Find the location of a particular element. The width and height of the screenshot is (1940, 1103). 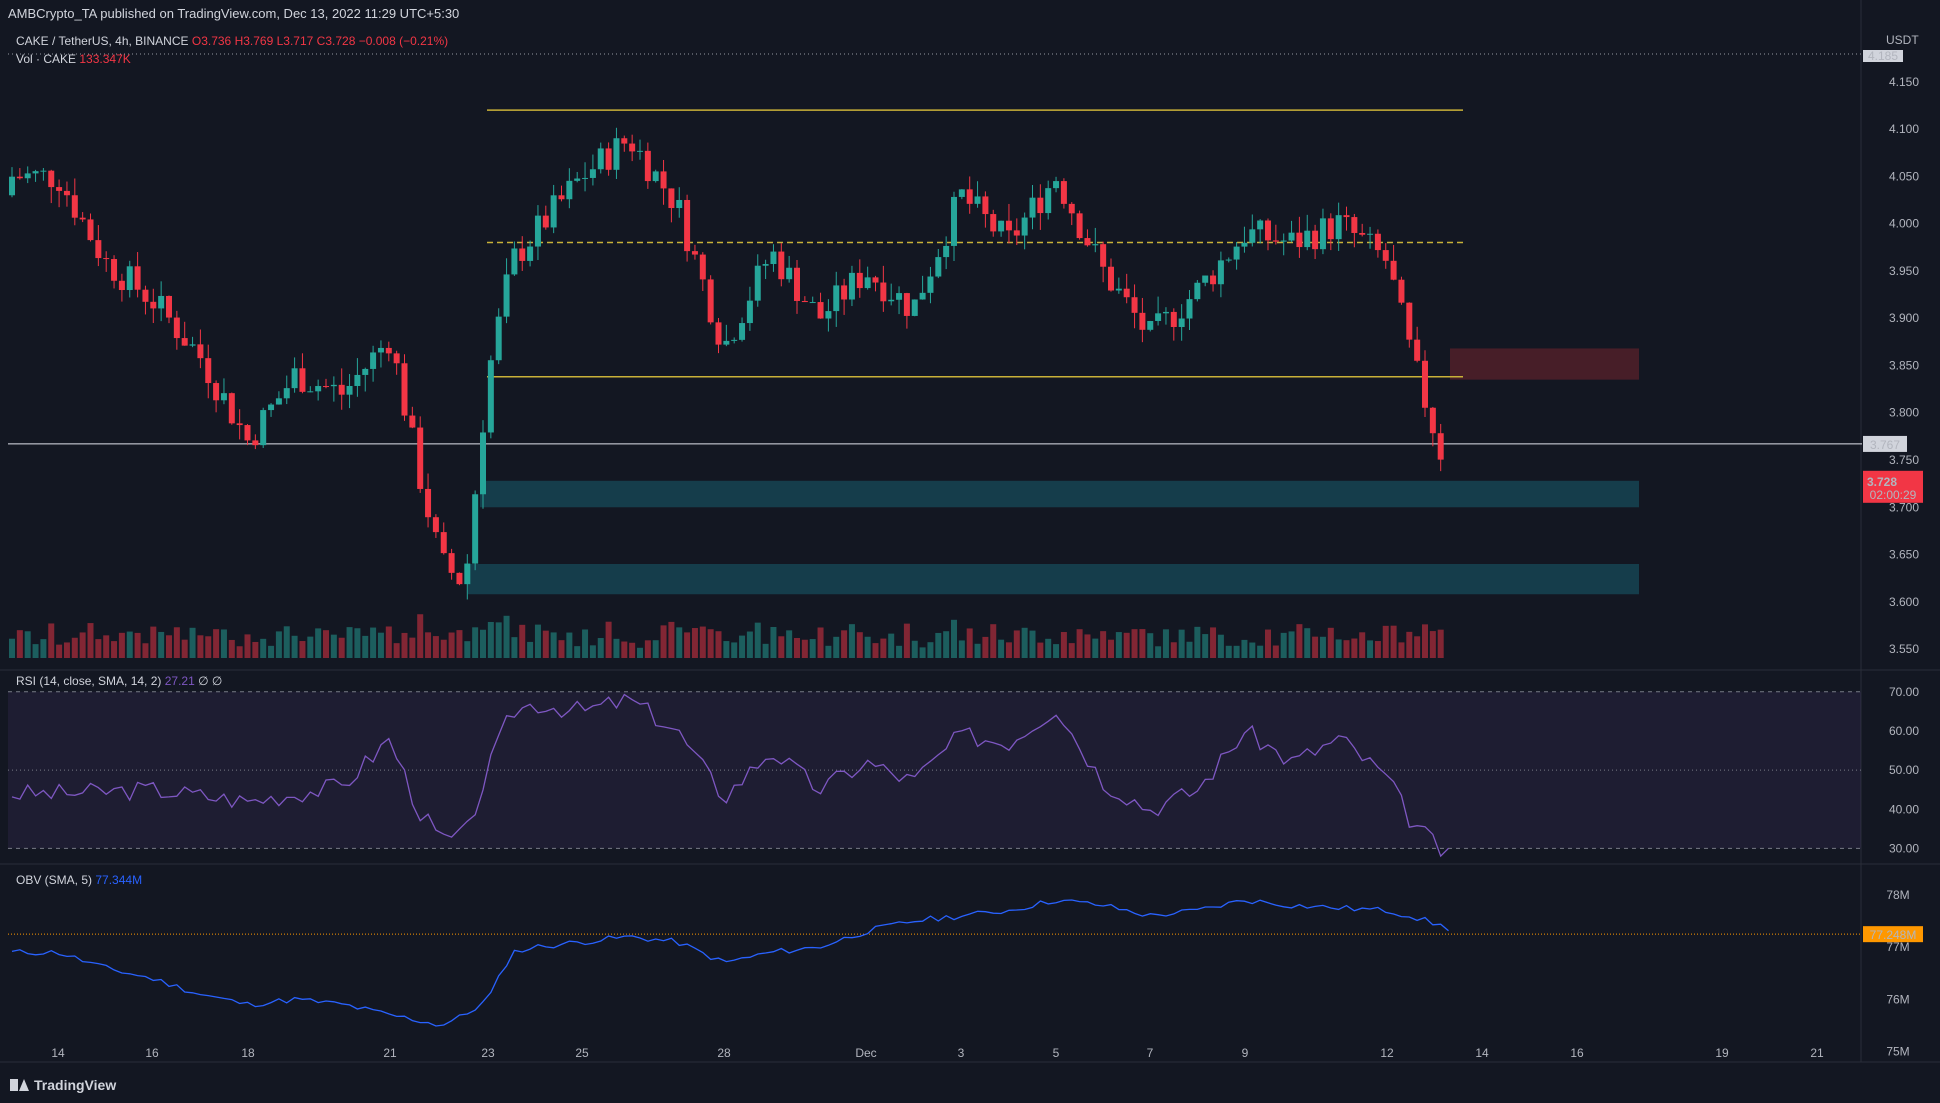

open-value: O3.736 is located at coordinates (211, 41).